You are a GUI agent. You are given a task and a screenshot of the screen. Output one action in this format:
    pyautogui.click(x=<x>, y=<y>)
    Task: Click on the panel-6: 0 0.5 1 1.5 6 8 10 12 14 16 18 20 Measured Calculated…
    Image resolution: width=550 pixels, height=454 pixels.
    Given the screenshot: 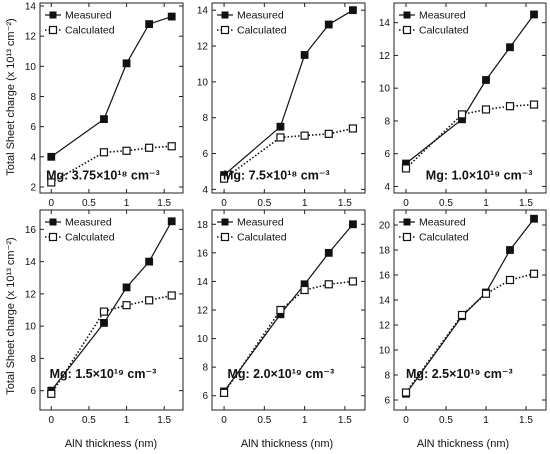 What is the action you would take?
    pyautogui.click(x=463, y=317)
    